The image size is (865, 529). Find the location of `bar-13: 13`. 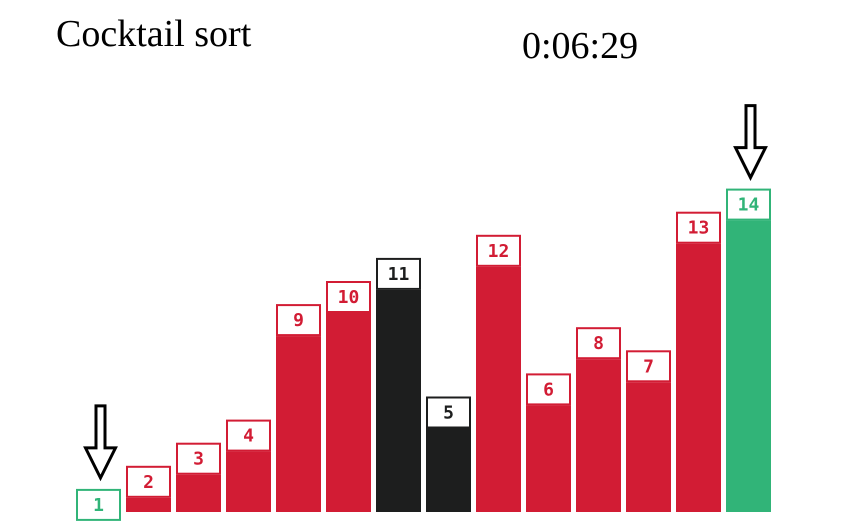

bar-13: 13 is located at coordinates (698, 361).